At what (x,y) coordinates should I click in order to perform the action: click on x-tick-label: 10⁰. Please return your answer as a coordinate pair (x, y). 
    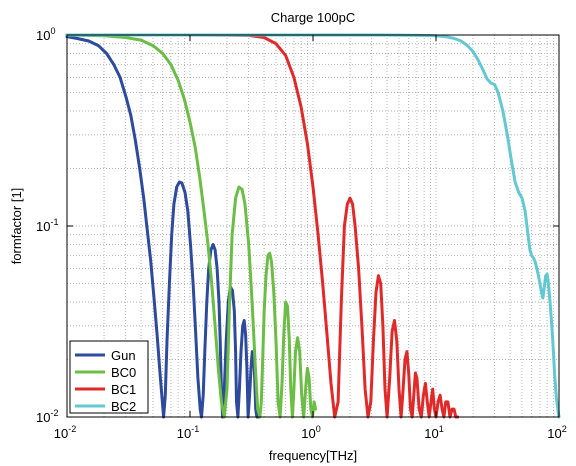
    Looking at the image, I should click on (310, 432).